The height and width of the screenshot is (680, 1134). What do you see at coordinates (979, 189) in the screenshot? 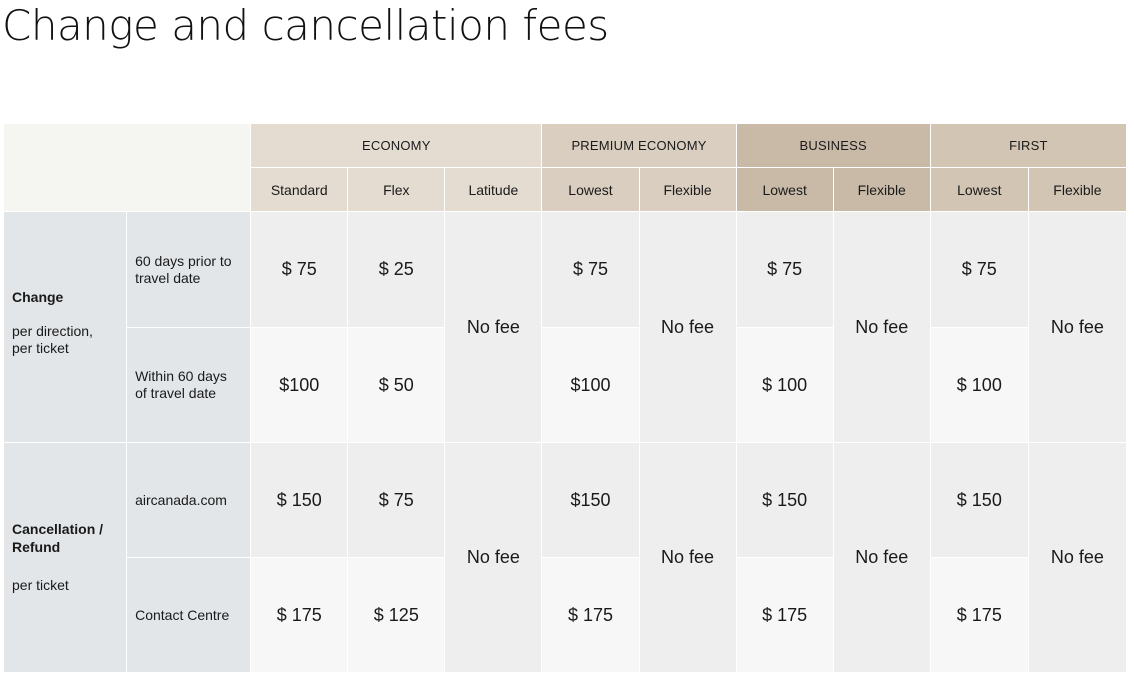
I see `subheader-first-lowest: Lowest` at bounding box center [979, 189].